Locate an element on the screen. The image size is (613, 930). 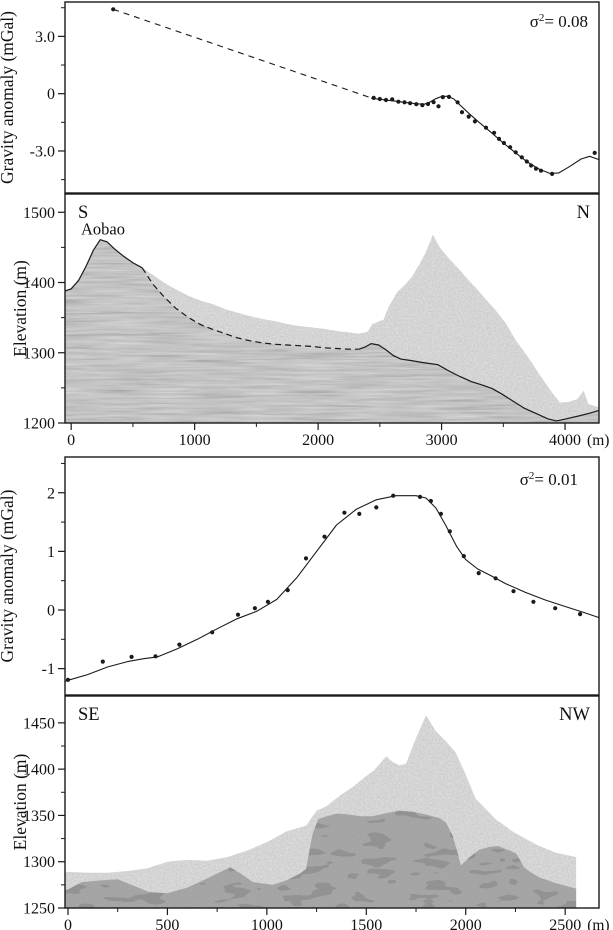
bedrock-line-solid-right is located at coordinates (479, 382).